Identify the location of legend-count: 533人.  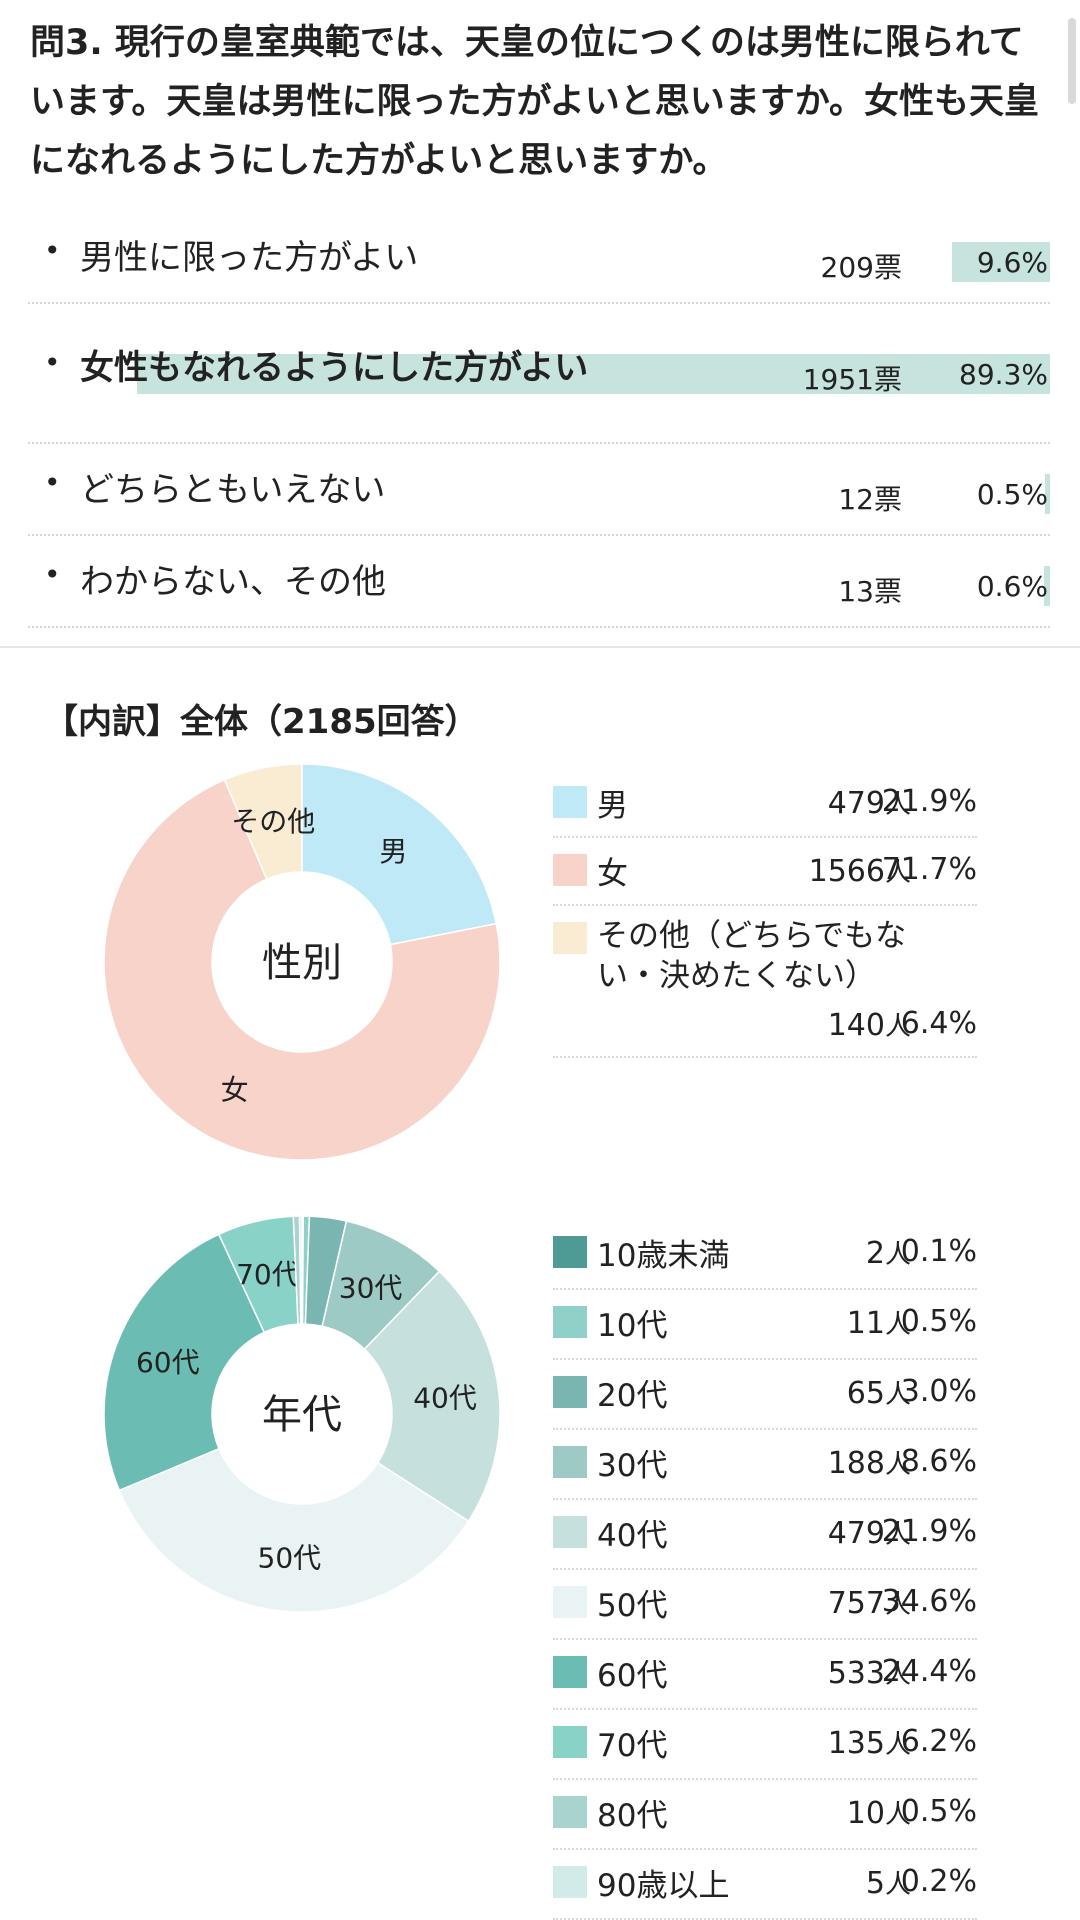
(869, 1673).